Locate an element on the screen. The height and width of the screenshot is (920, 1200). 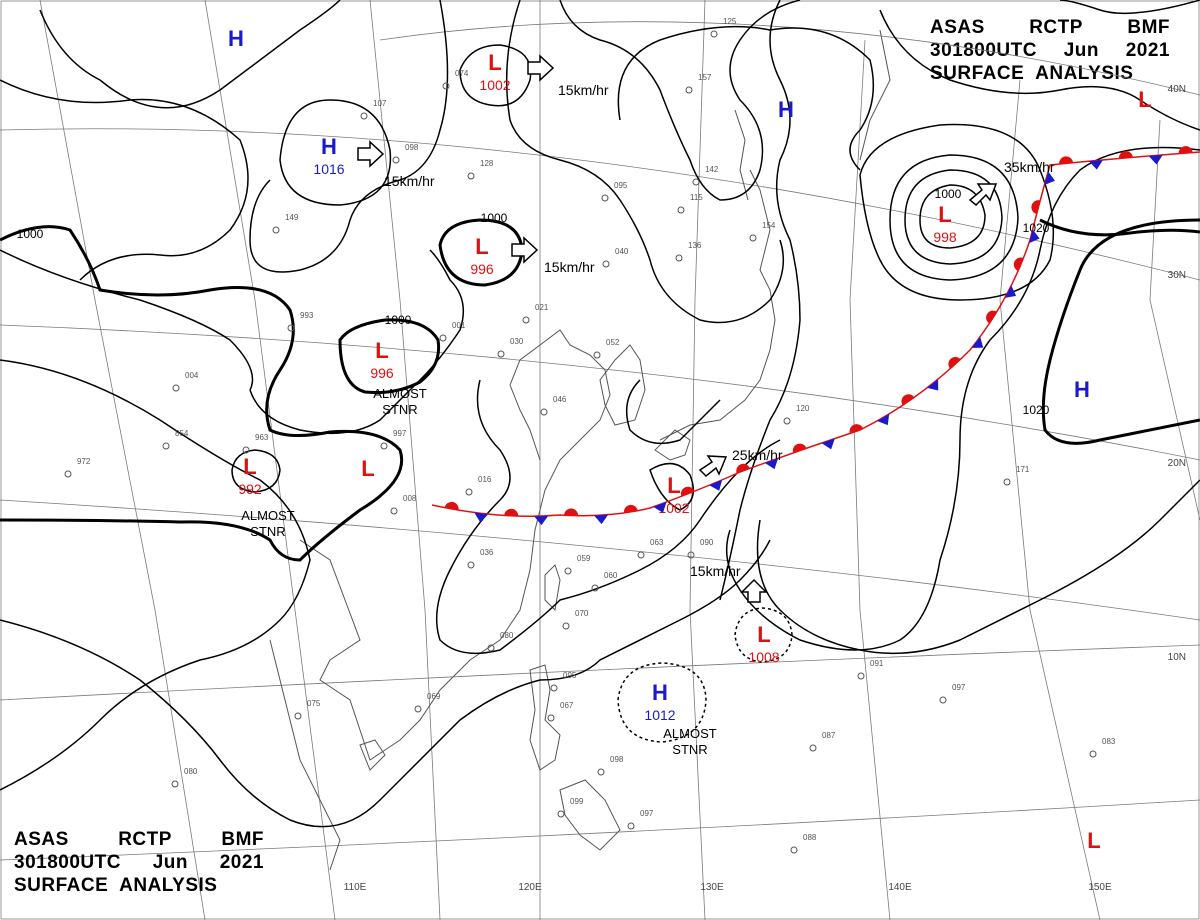
station-value: 067 is located at coordinates (567, 705).